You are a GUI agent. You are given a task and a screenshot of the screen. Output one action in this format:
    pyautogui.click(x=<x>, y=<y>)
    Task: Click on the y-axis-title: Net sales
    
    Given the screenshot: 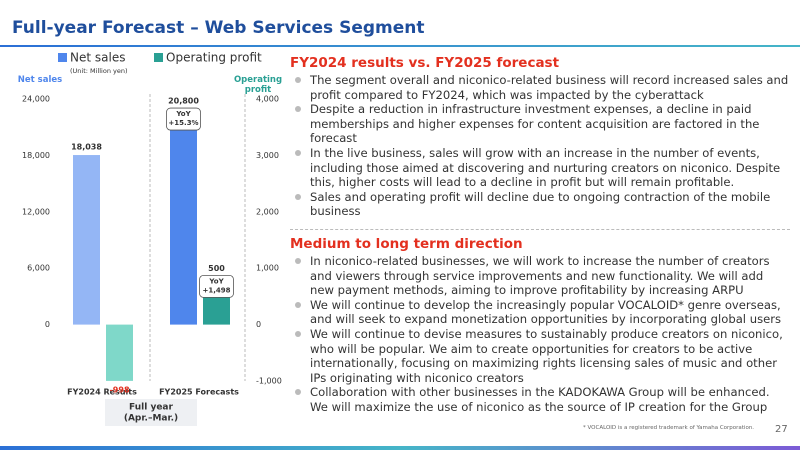 What is the action you would take?
    pyautogui.click(x=40, y=80)
    